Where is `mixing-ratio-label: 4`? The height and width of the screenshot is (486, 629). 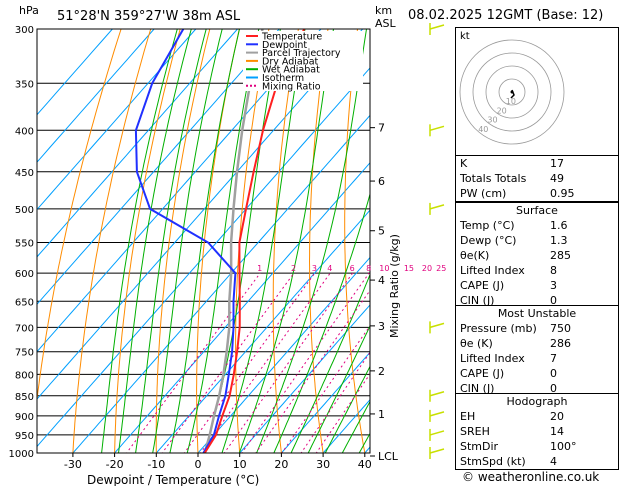 mixing-ratio-label: 4 is located at coordinates (329, 268).